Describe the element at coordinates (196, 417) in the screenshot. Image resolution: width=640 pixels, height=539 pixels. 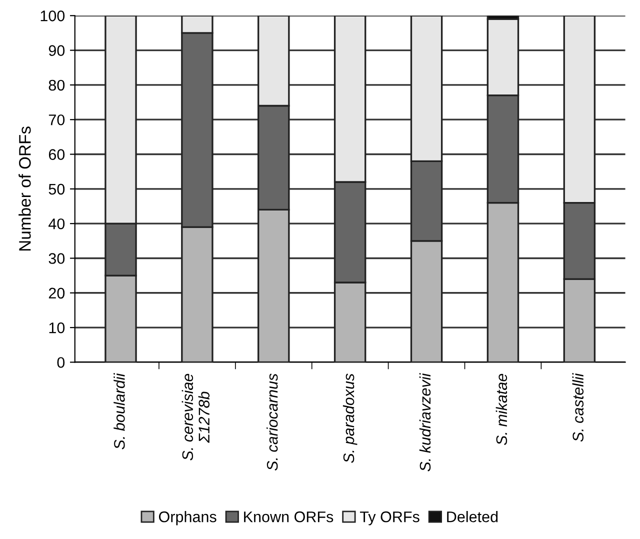
I see `x-tick-label: S. cerevisiae Σ1278b` at that location.